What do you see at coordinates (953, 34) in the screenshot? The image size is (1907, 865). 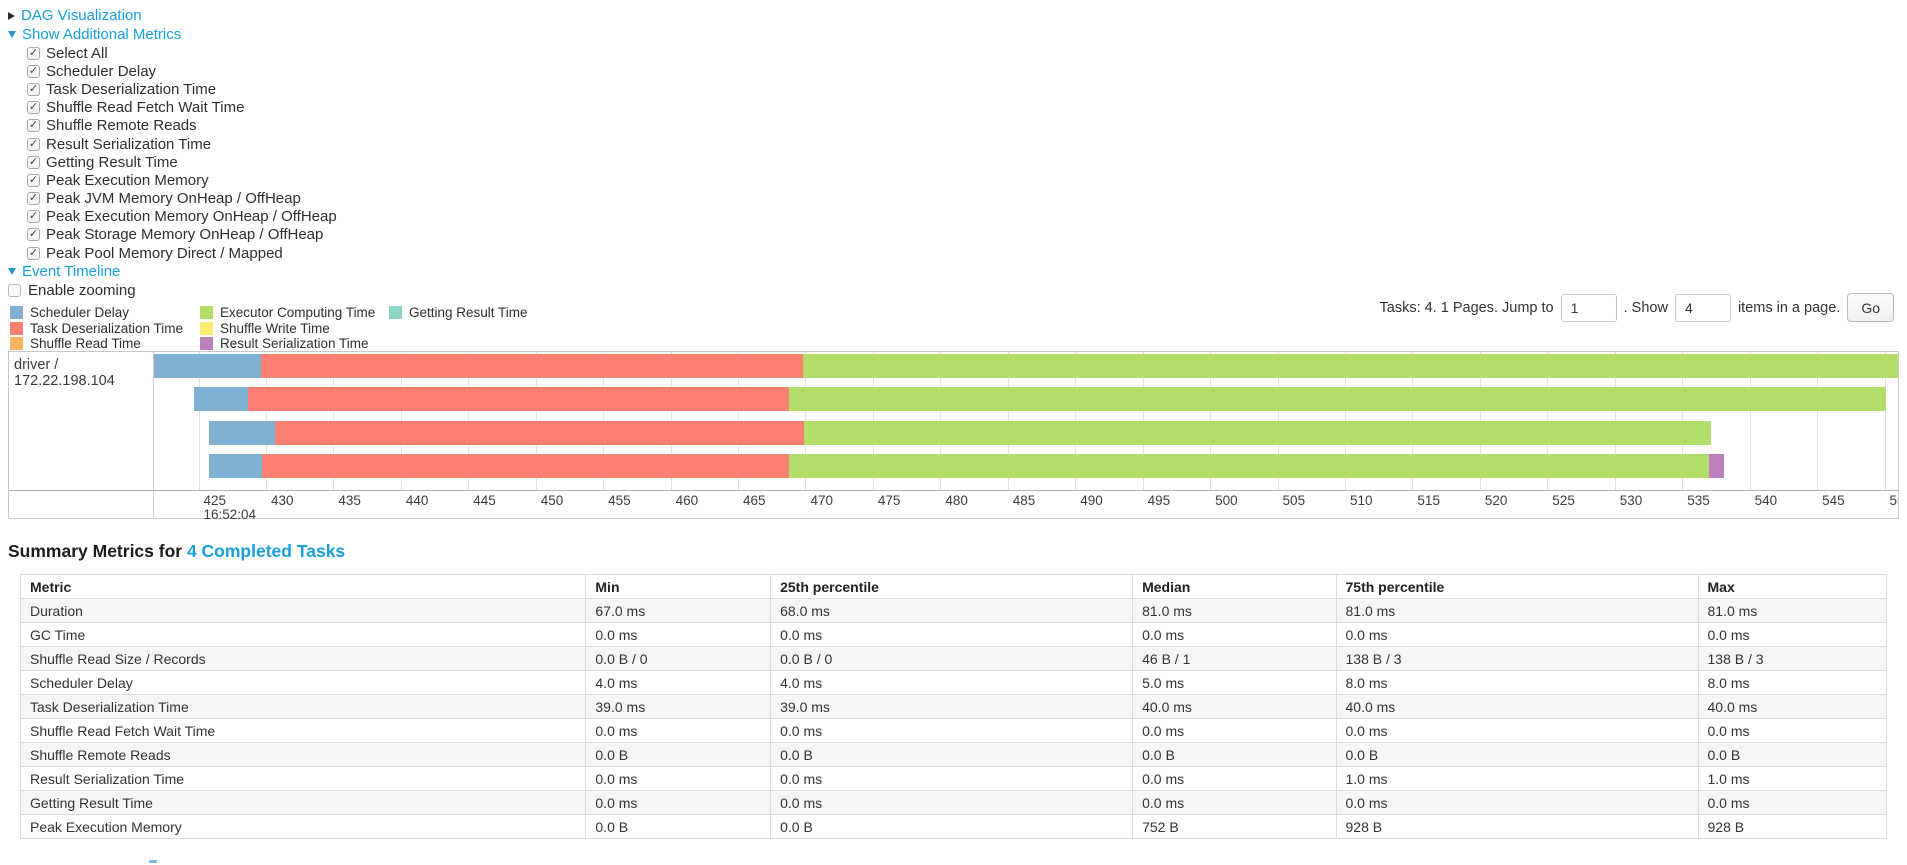 I see `show-additional-metrics-toggle: Show Additional Metrics` at bounding box center [953, 34].